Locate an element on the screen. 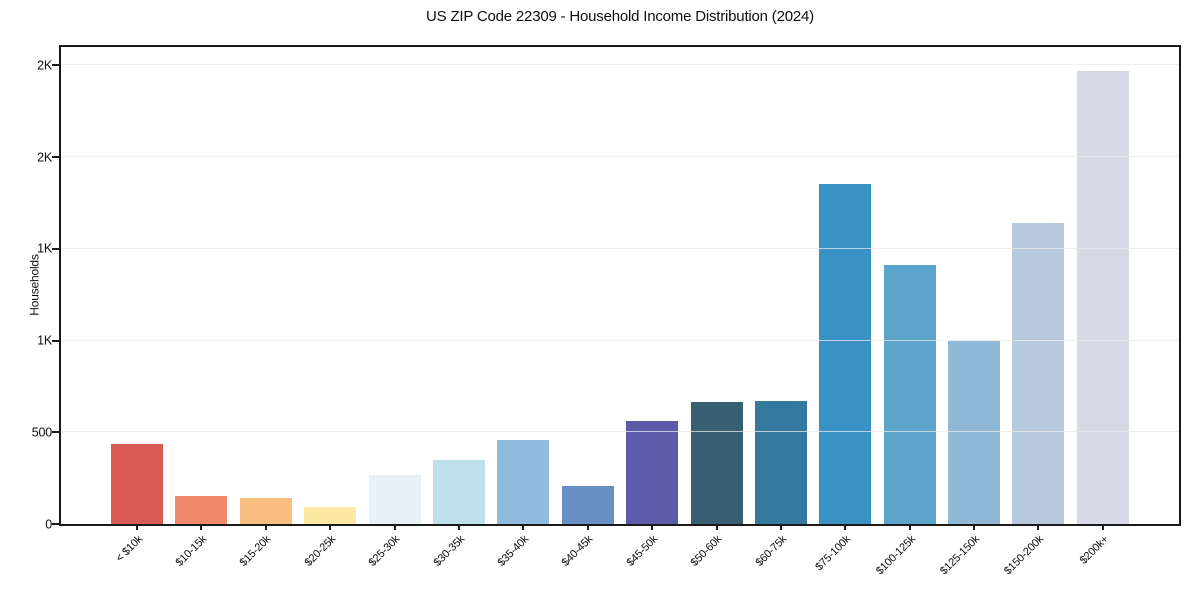 The image size is (1189, 590). bar-150-200k is located at coordinates (1038, 373).